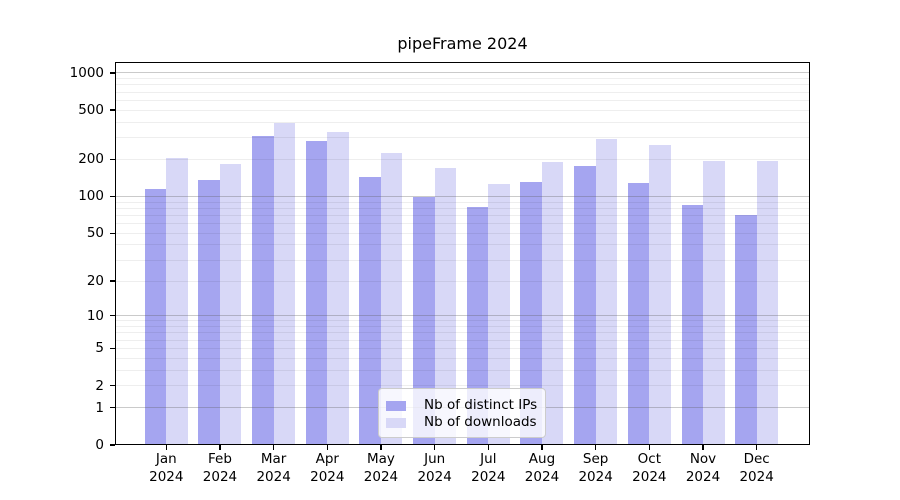 The height and width of the screenshot is (500, 900). What do you see at coordinates (91, 159) in the screenshot?
I see `y-tick-label-200: 200` at bounding box center [91, 159].